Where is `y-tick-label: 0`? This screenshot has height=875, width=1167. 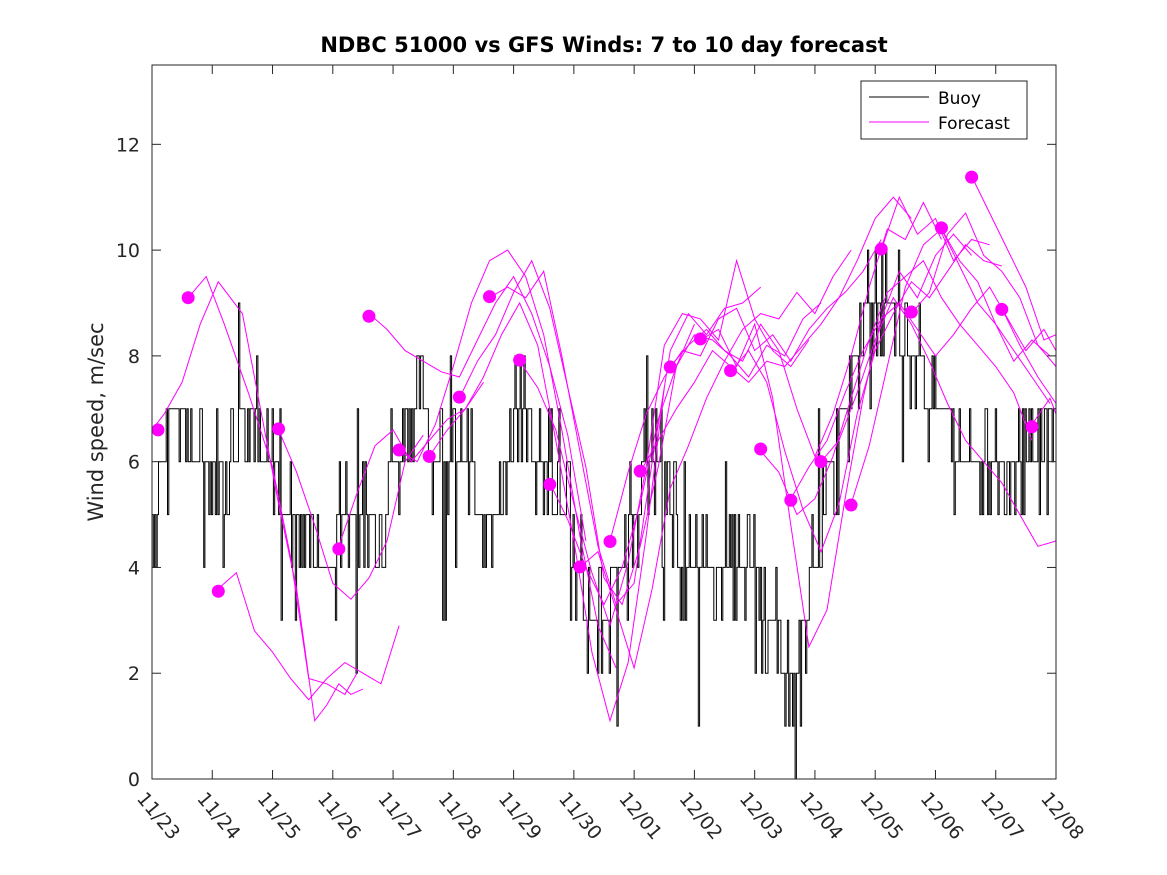
y-tick-label: 0 is located at coordinates (134, 780).